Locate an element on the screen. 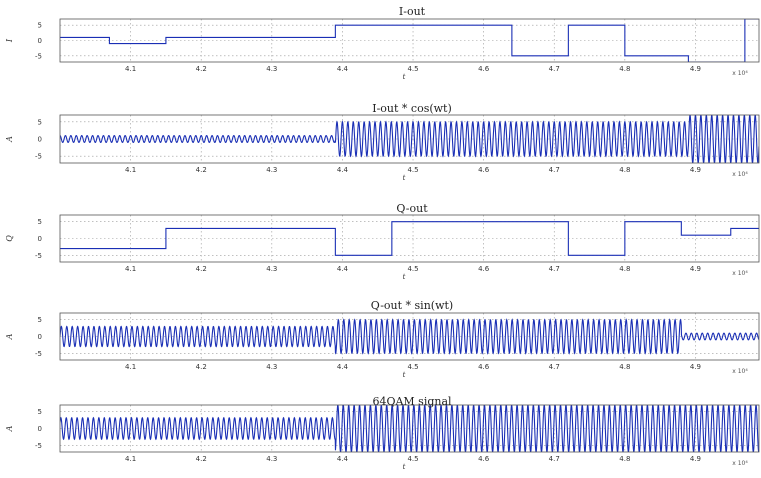 Image resolution: width=761 pixels, height=478 pixels. y-axis-label: Q is located at coordinates (9, 238).